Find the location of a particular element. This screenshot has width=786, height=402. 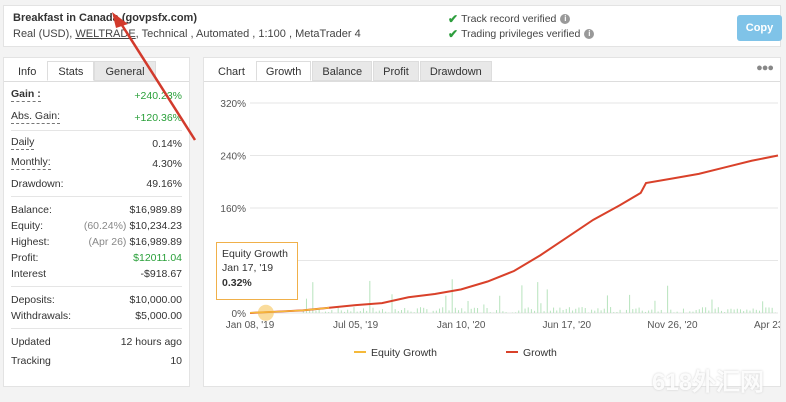

more-options-icon: ●●● is located at coordinates (765, 68).